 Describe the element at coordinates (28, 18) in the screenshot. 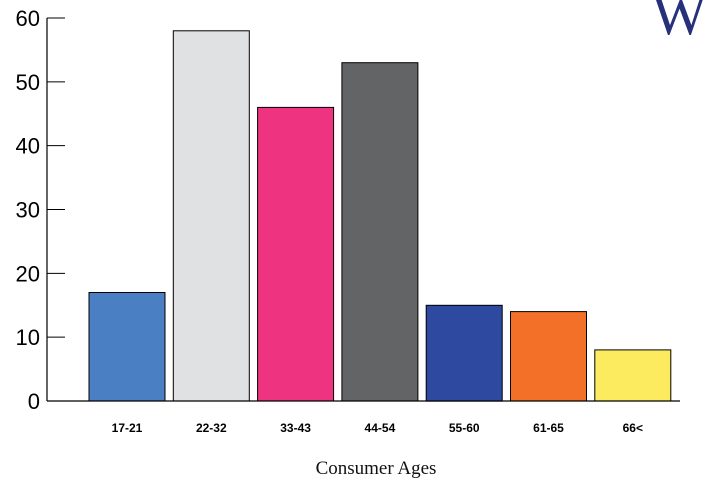

I see `y-tick-label: 60` at that location.